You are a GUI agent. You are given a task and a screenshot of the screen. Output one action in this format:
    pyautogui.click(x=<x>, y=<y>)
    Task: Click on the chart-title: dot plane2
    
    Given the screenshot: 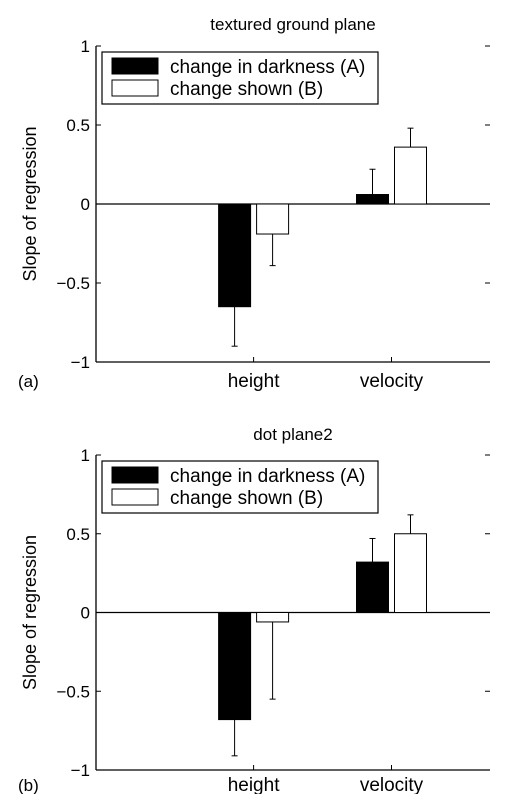 What is the action you would take?
    pyautogui.click(x=292, y=434)
    